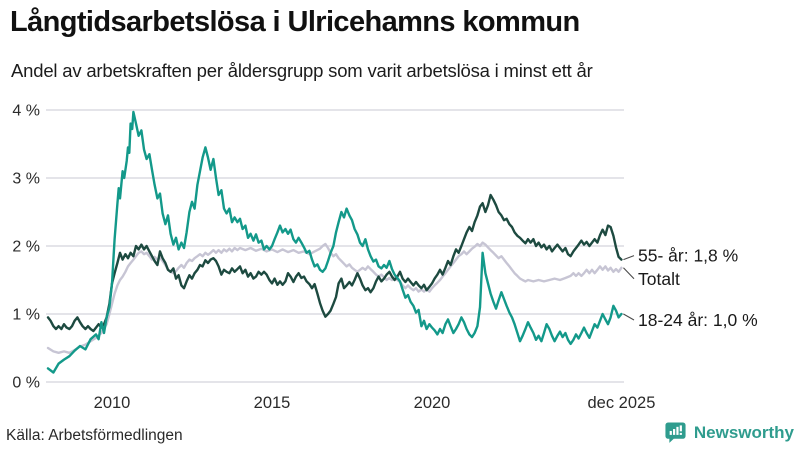 This screenshot has width=800, height=450. I want to click on brand-logo: Newsworthy, so click(729, 432).